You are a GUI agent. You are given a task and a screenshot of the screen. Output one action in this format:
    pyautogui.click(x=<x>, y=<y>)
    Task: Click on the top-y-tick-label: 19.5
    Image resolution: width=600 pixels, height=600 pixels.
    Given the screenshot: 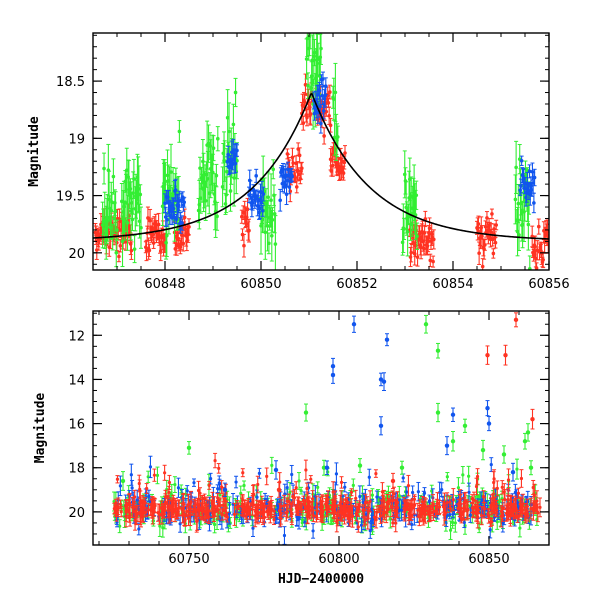 What is the action you would take?
    pyautogui.click(x=70, y=197)
    